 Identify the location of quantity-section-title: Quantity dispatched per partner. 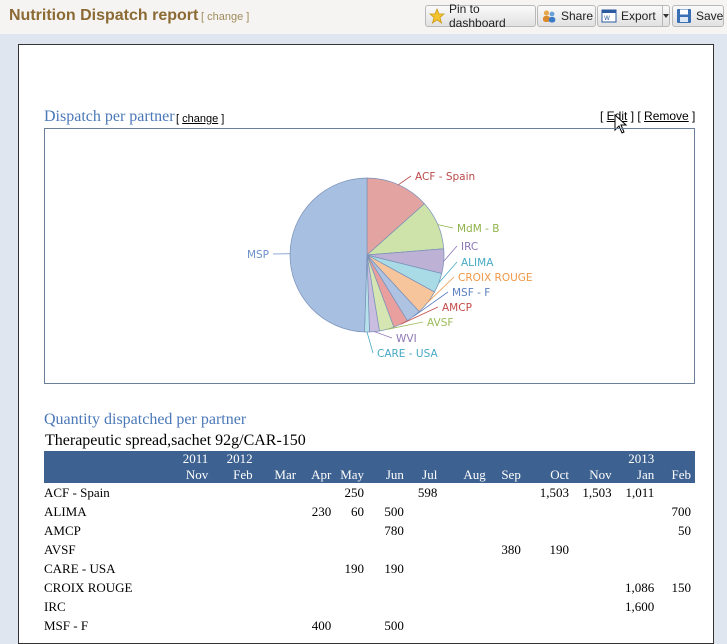
(145, 420).